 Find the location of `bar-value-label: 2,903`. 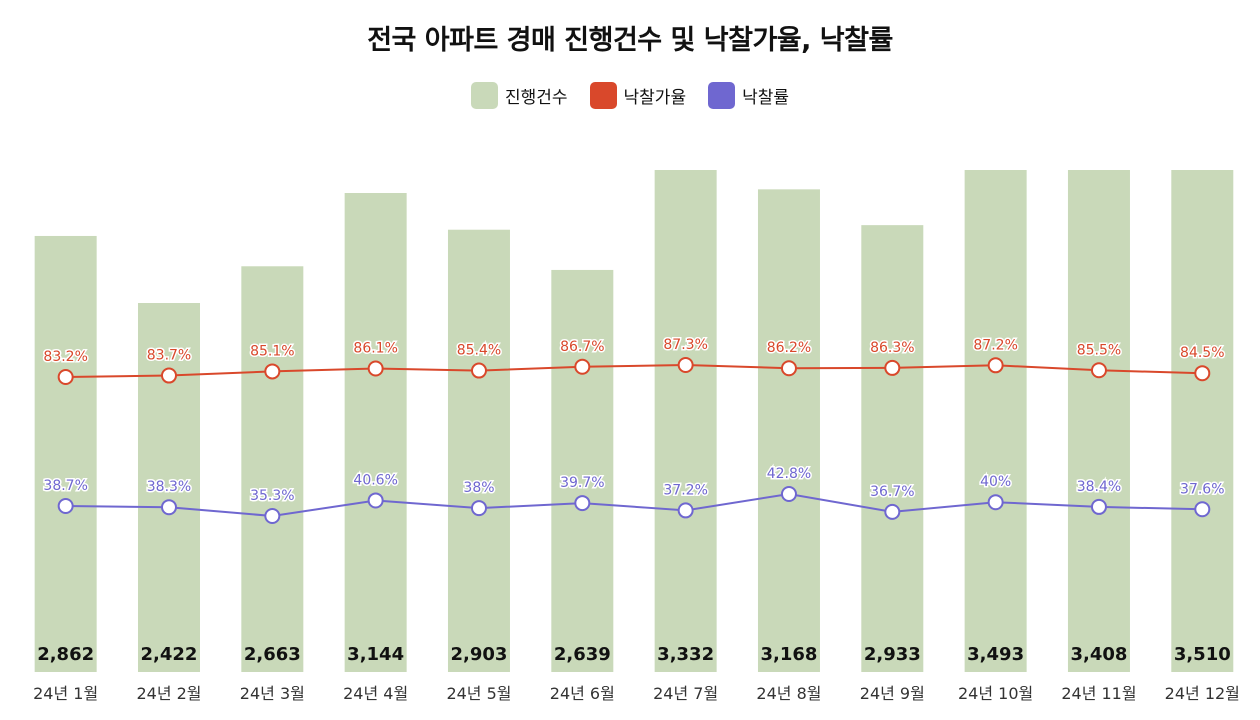

bar-value-label: 2,903 is located at coordinates (479, 654).